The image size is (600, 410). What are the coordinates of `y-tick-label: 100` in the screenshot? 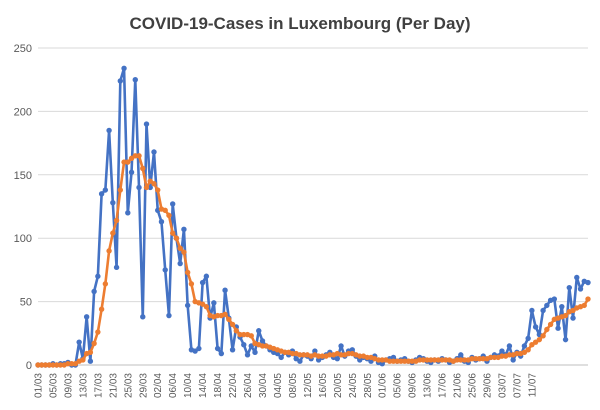 It's located at (23, 239).